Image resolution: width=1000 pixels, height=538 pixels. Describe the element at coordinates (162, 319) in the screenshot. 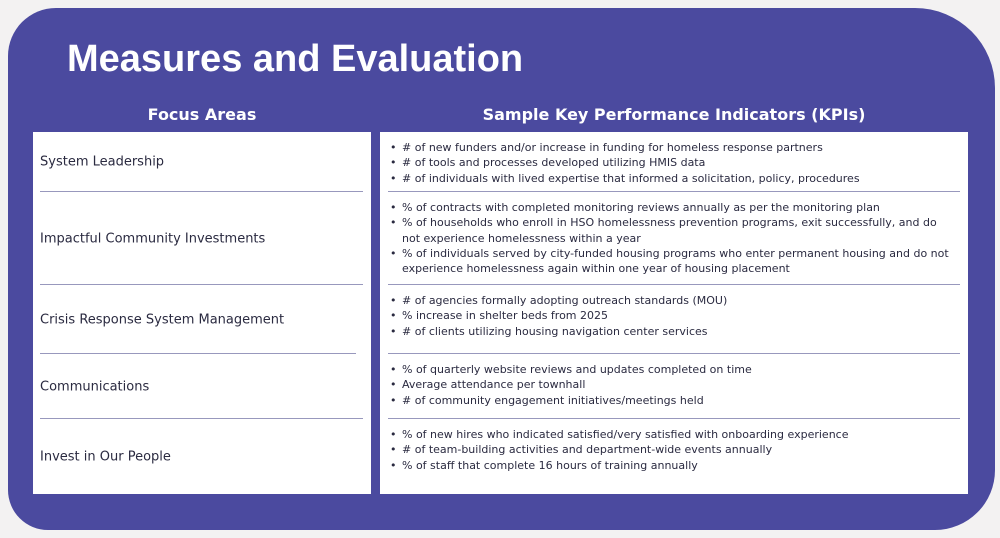

I see `focus-area: Crisis Response System Management` at that location.